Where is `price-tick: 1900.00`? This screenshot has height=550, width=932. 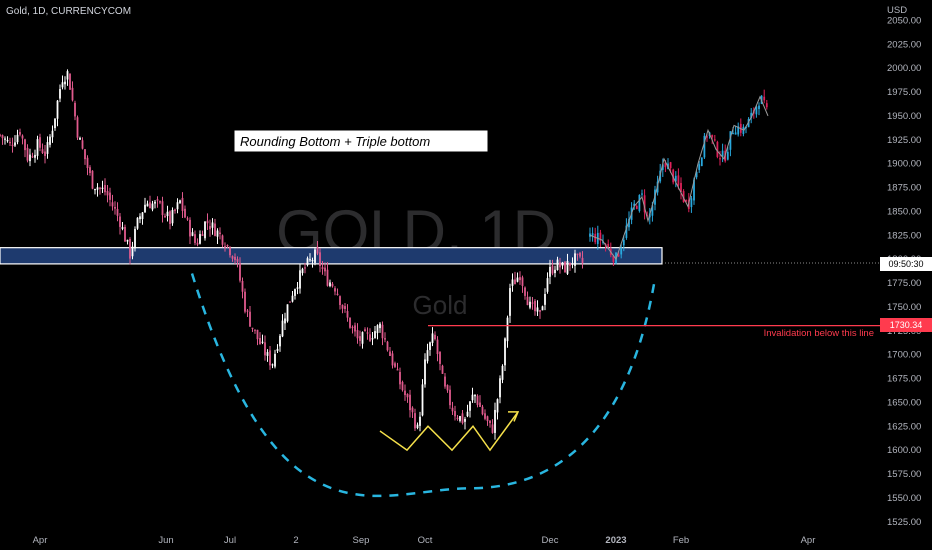 price-tick: 1900.00 is located at coordinates (904, 164).